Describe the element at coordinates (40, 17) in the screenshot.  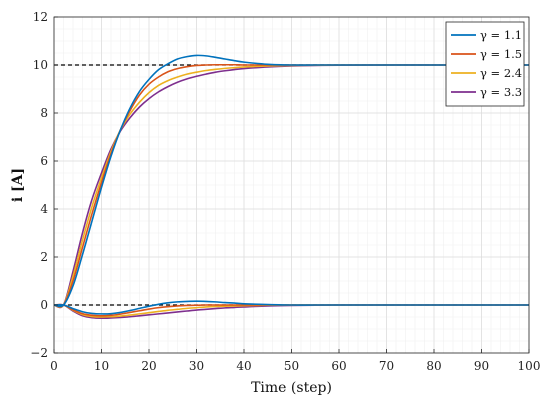
I see `y-tick-label: 12` at that location.